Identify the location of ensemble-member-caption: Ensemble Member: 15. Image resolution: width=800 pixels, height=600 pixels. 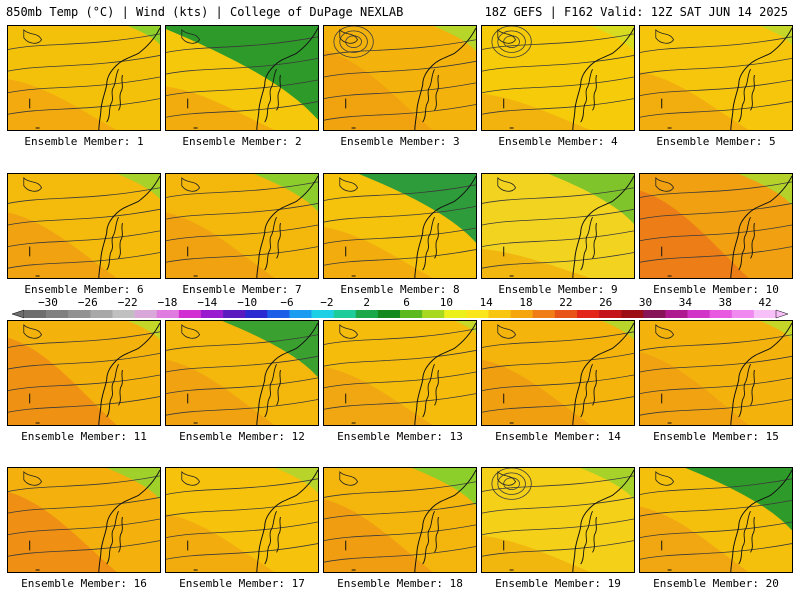
(716, 436).